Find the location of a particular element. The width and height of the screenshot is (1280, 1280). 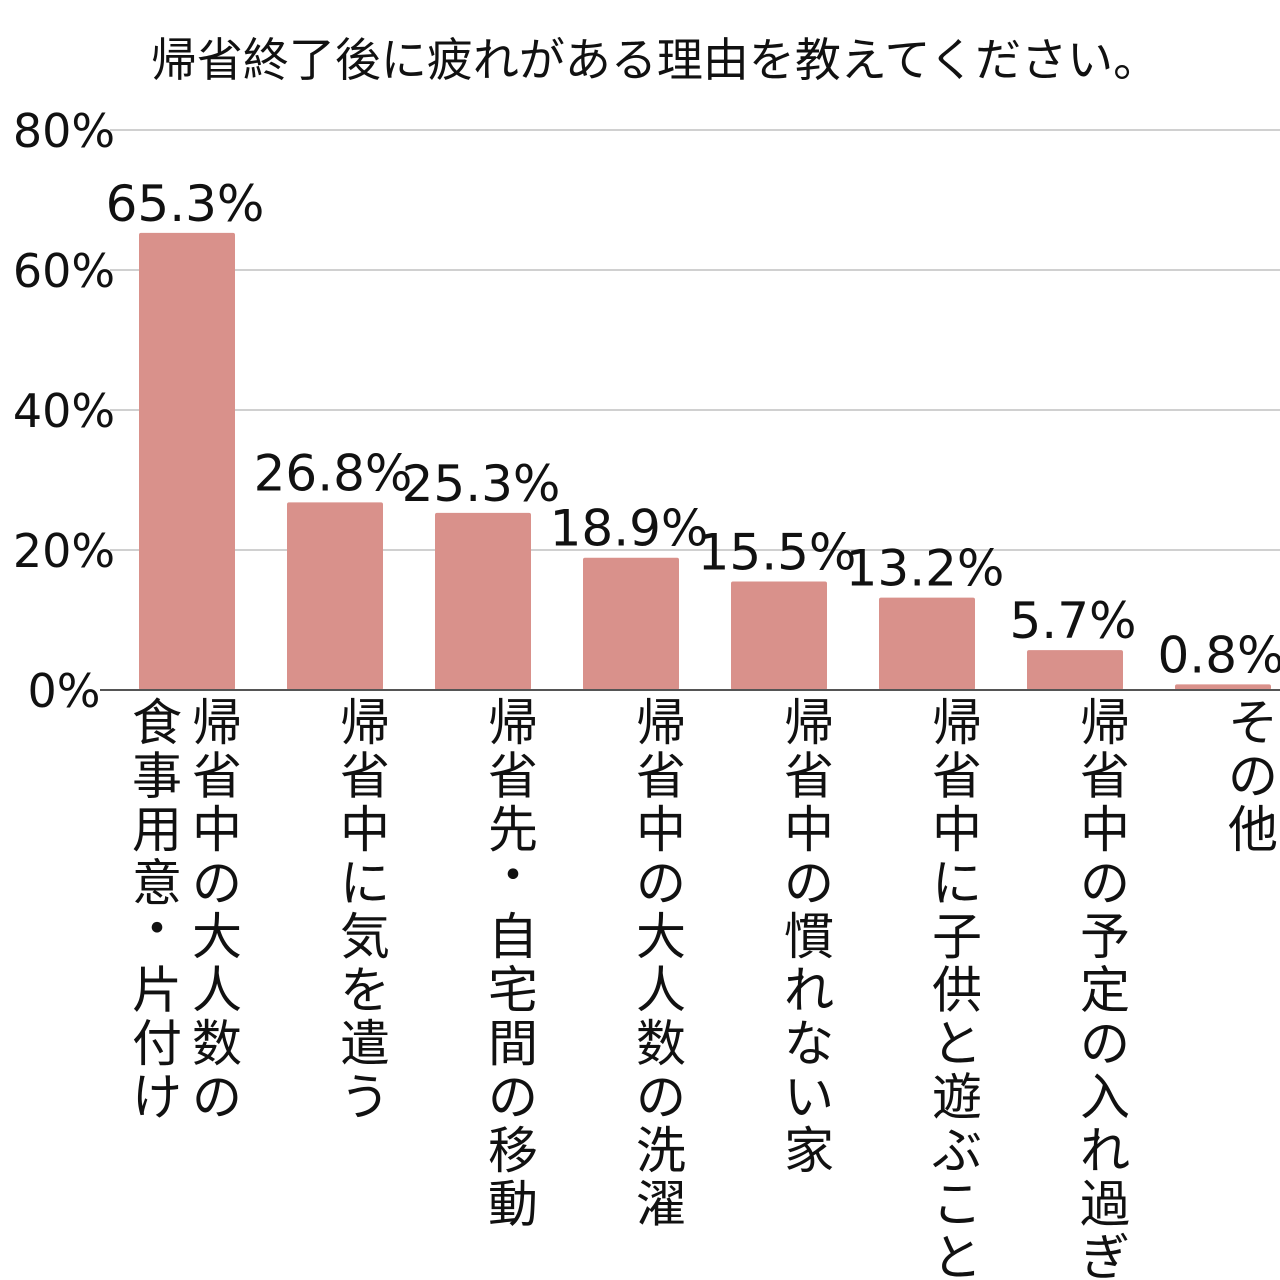

category-char: 動 is located at coordinates (513, 1205).